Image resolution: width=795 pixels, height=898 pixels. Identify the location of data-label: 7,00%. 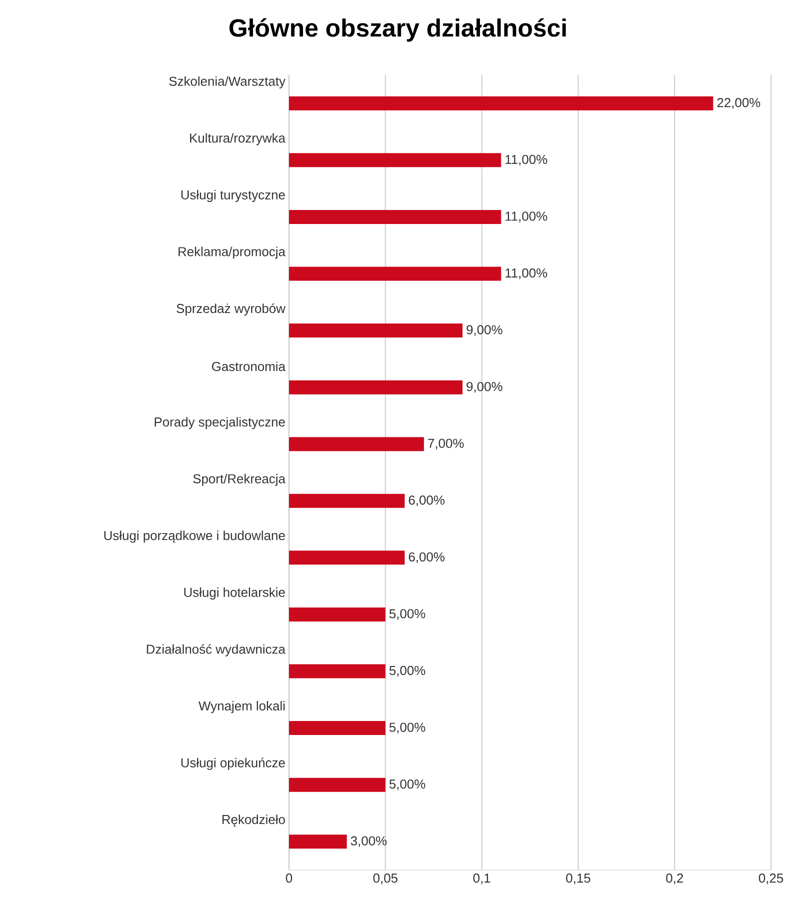
(446, 444).